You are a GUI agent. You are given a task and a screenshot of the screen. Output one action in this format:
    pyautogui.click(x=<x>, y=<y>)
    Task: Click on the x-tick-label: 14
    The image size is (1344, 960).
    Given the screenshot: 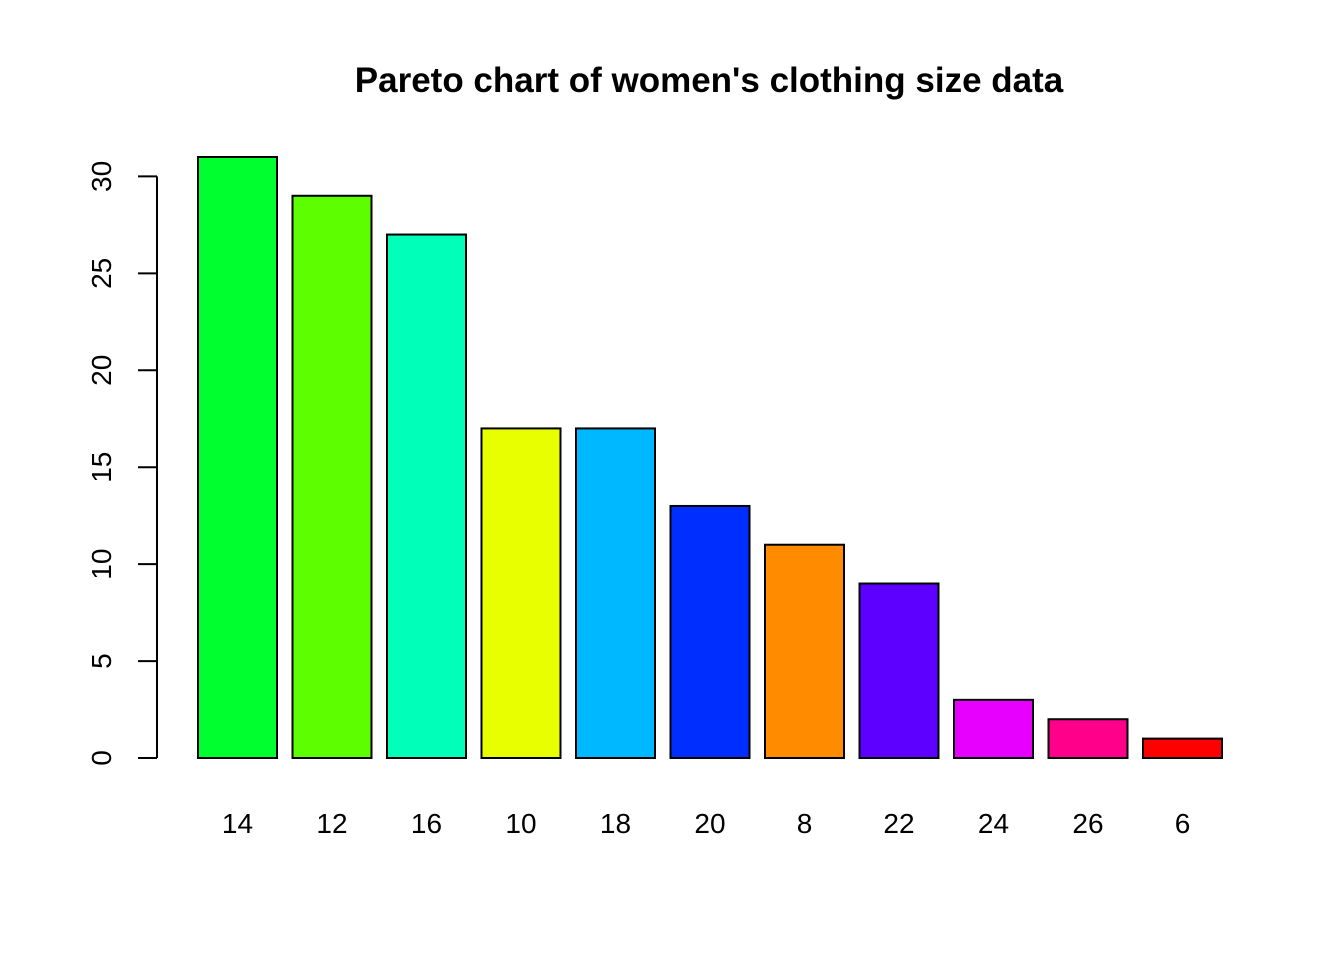 What is the action you would take?
    pyautogui.click(x=237, y=823)
    